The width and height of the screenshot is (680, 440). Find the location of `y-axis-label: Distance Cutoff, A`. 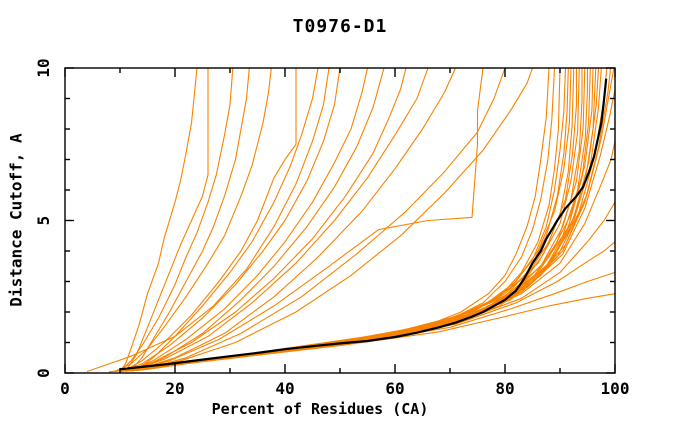

y-axis-label: Distance Cutoff, A is located at coordinates (16, 220).